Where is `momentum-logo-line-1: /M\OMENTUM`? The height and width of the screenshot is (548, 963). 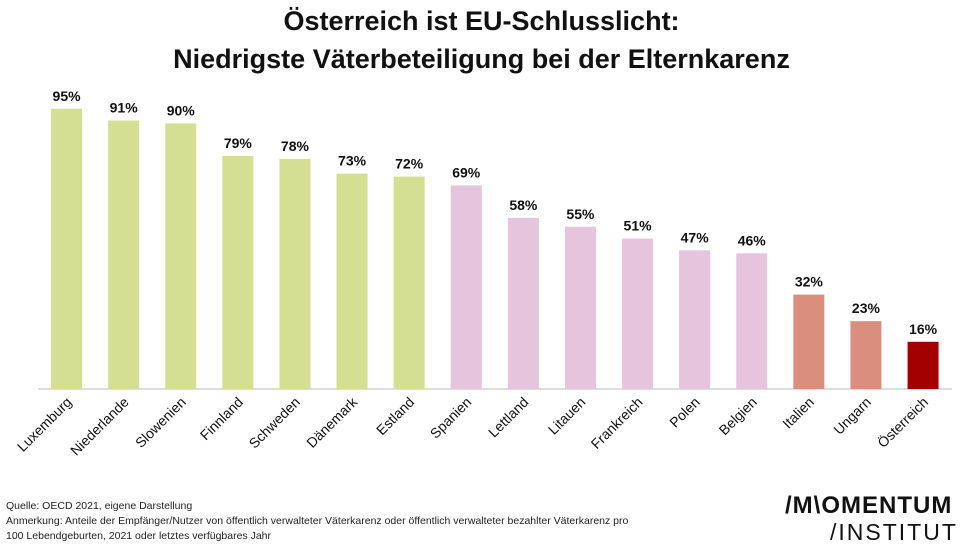 momentum-logo-line-1: /M\OMENTUM is located at coordinates (869, 505).